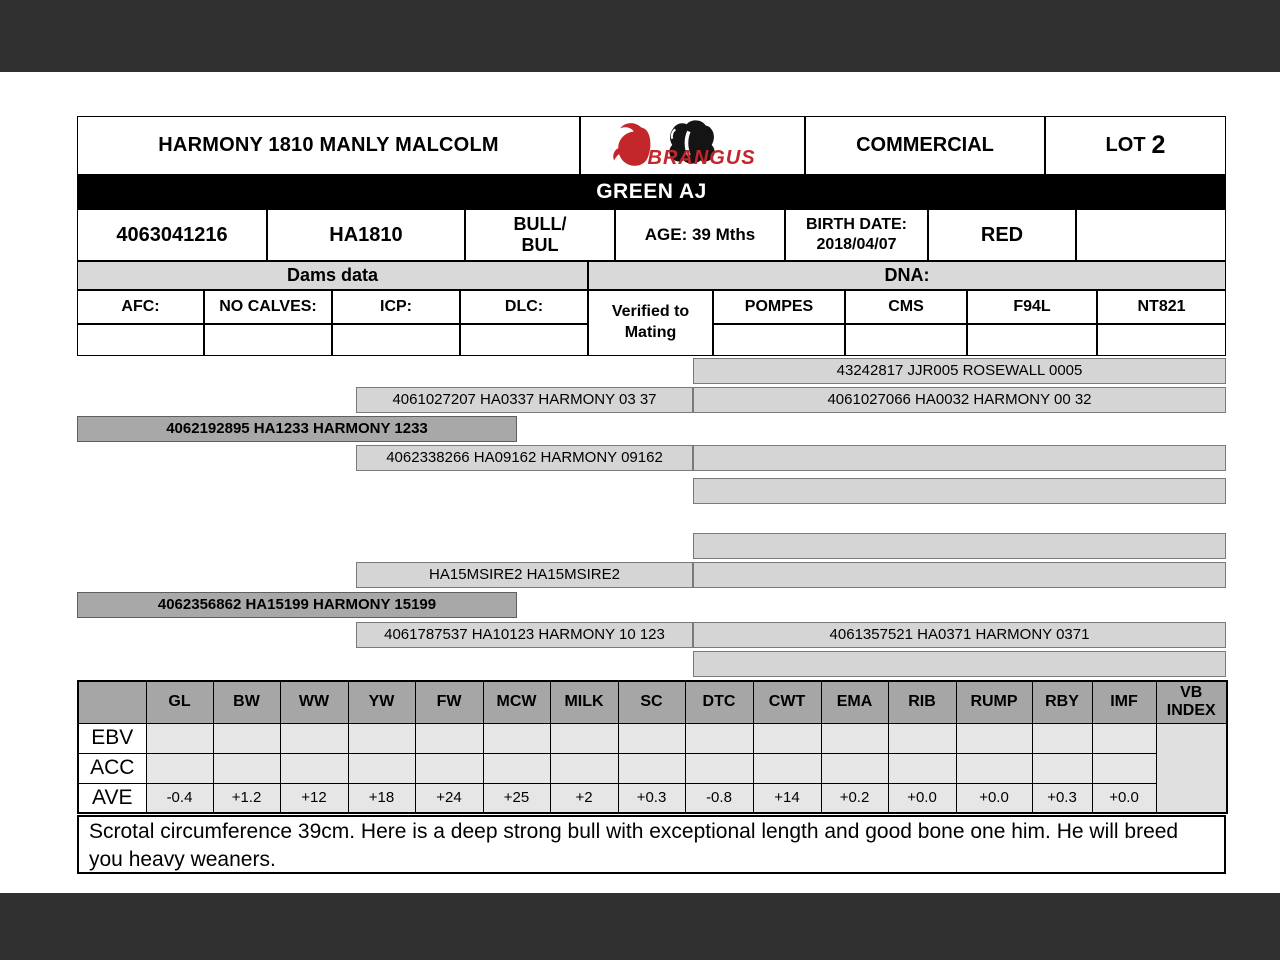 Image resolution: width=1280 pixels, height=960 pixels. Describe the element at coordinates (1124, 798) in the screenshot. I see `ave-imf: +0.0` at that location.